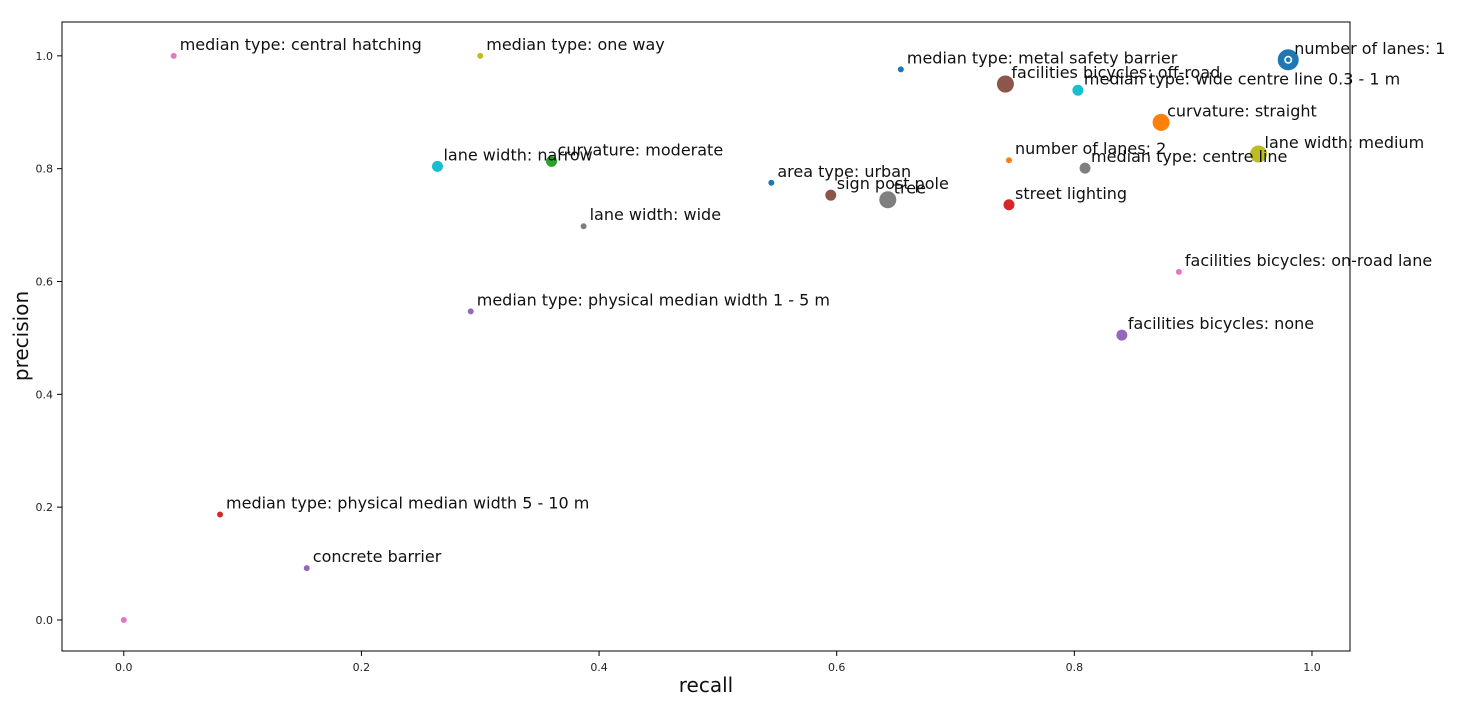  What do you see at coordinates (893, 183) in the screenshot?
I see `data-label: sign post pole` at bounding box center [893, 183].